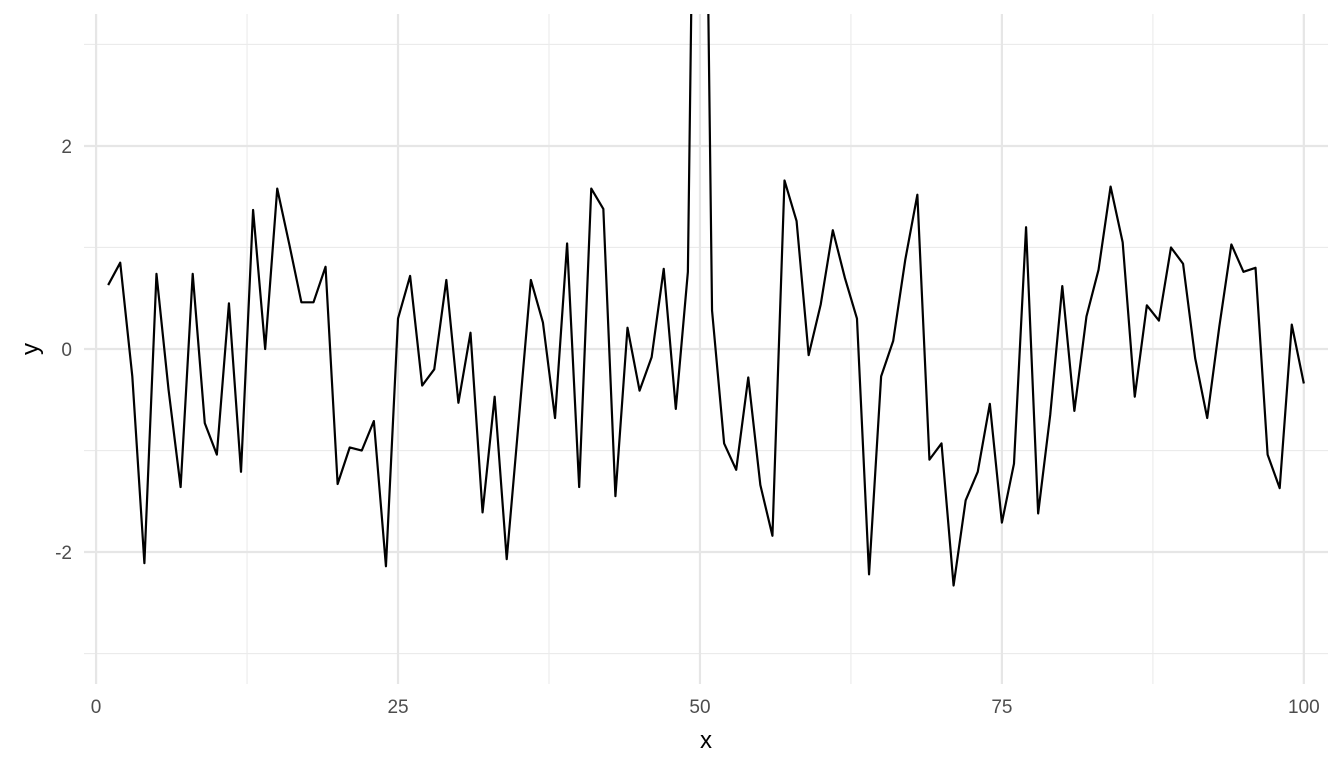  Describe the element at coordinates (30, 349) in the screenshot. I see `y-axis-title: y` at that location.